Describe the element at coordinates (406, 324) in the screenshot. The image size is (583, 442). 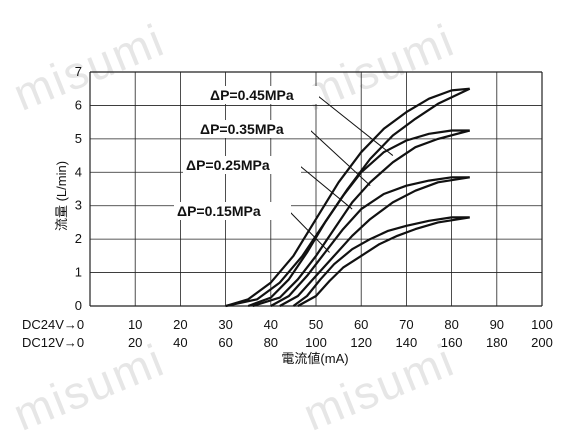
I see `x-tick-label: 70` at that location.